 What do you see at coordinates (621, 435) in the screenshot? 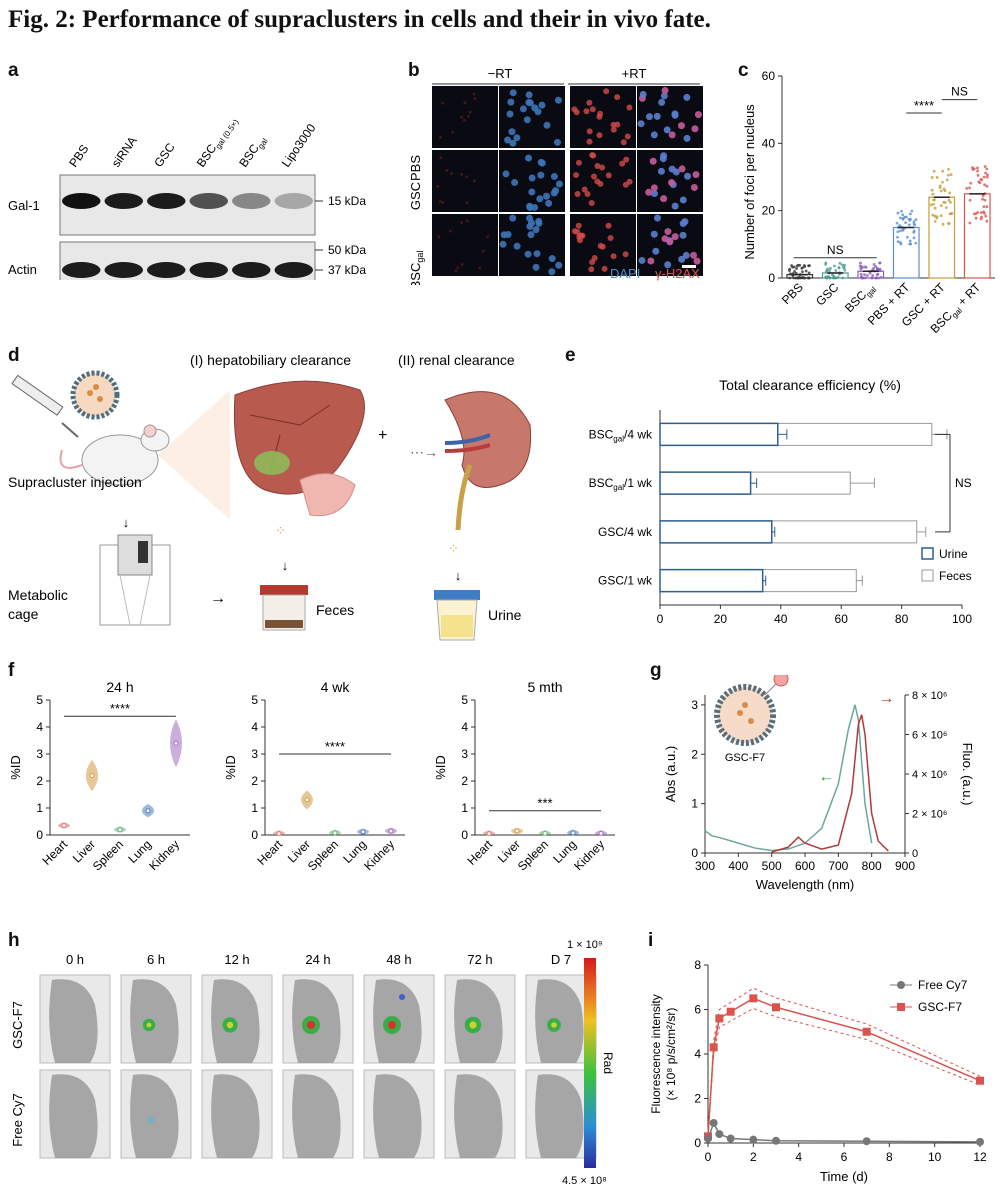
I see `e-ytick: BSCgal/4 wk` at bounding box center [621, 435].